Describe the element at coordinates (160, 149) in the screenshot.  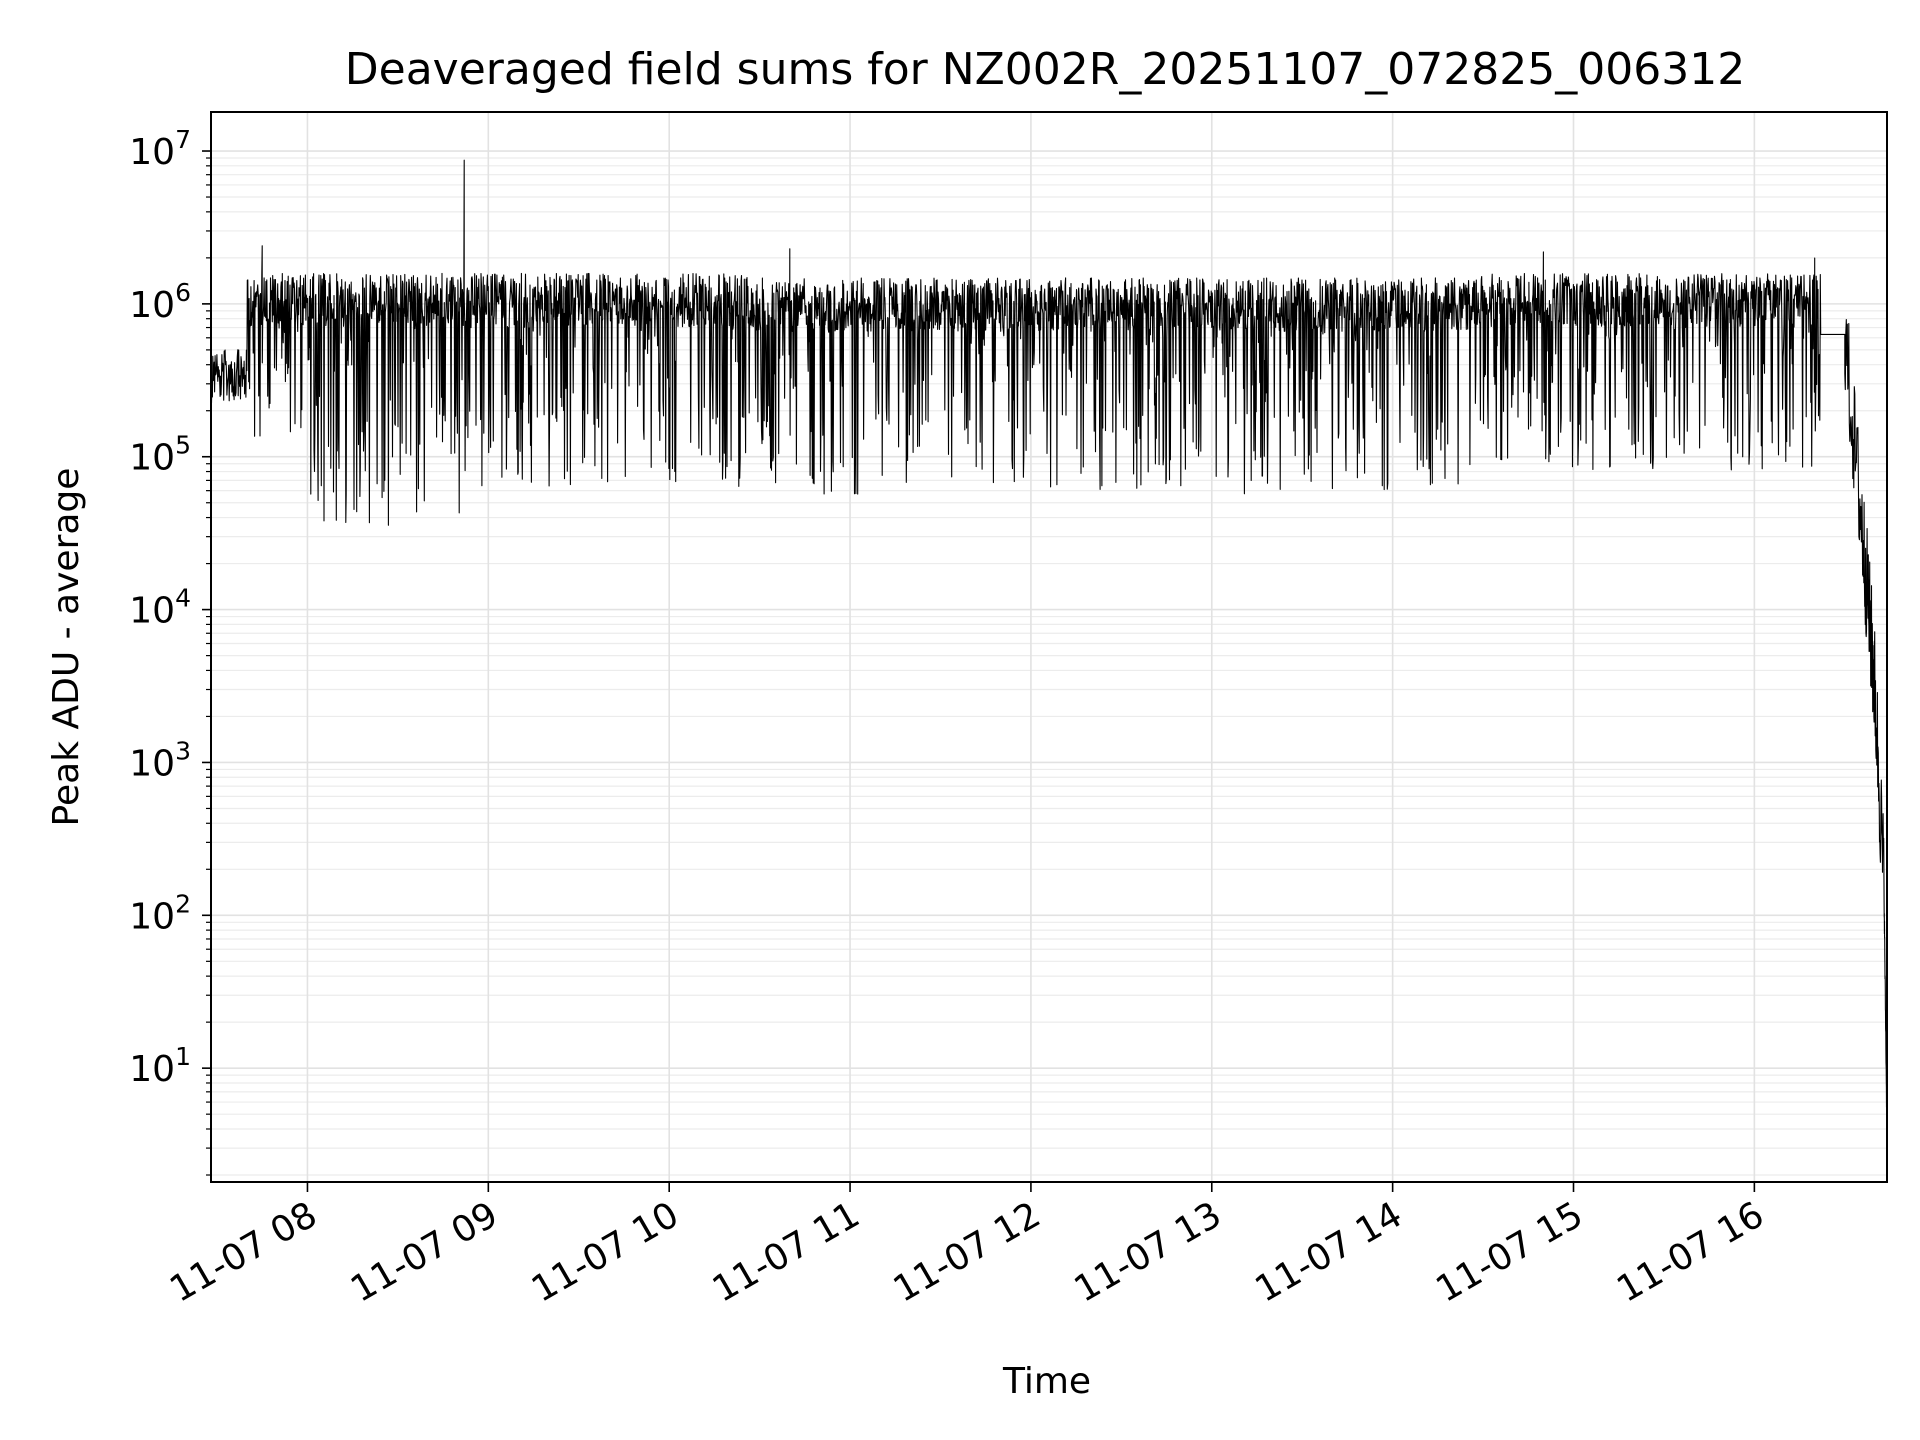
I see `y-tick-label: 10⁷` at that location.